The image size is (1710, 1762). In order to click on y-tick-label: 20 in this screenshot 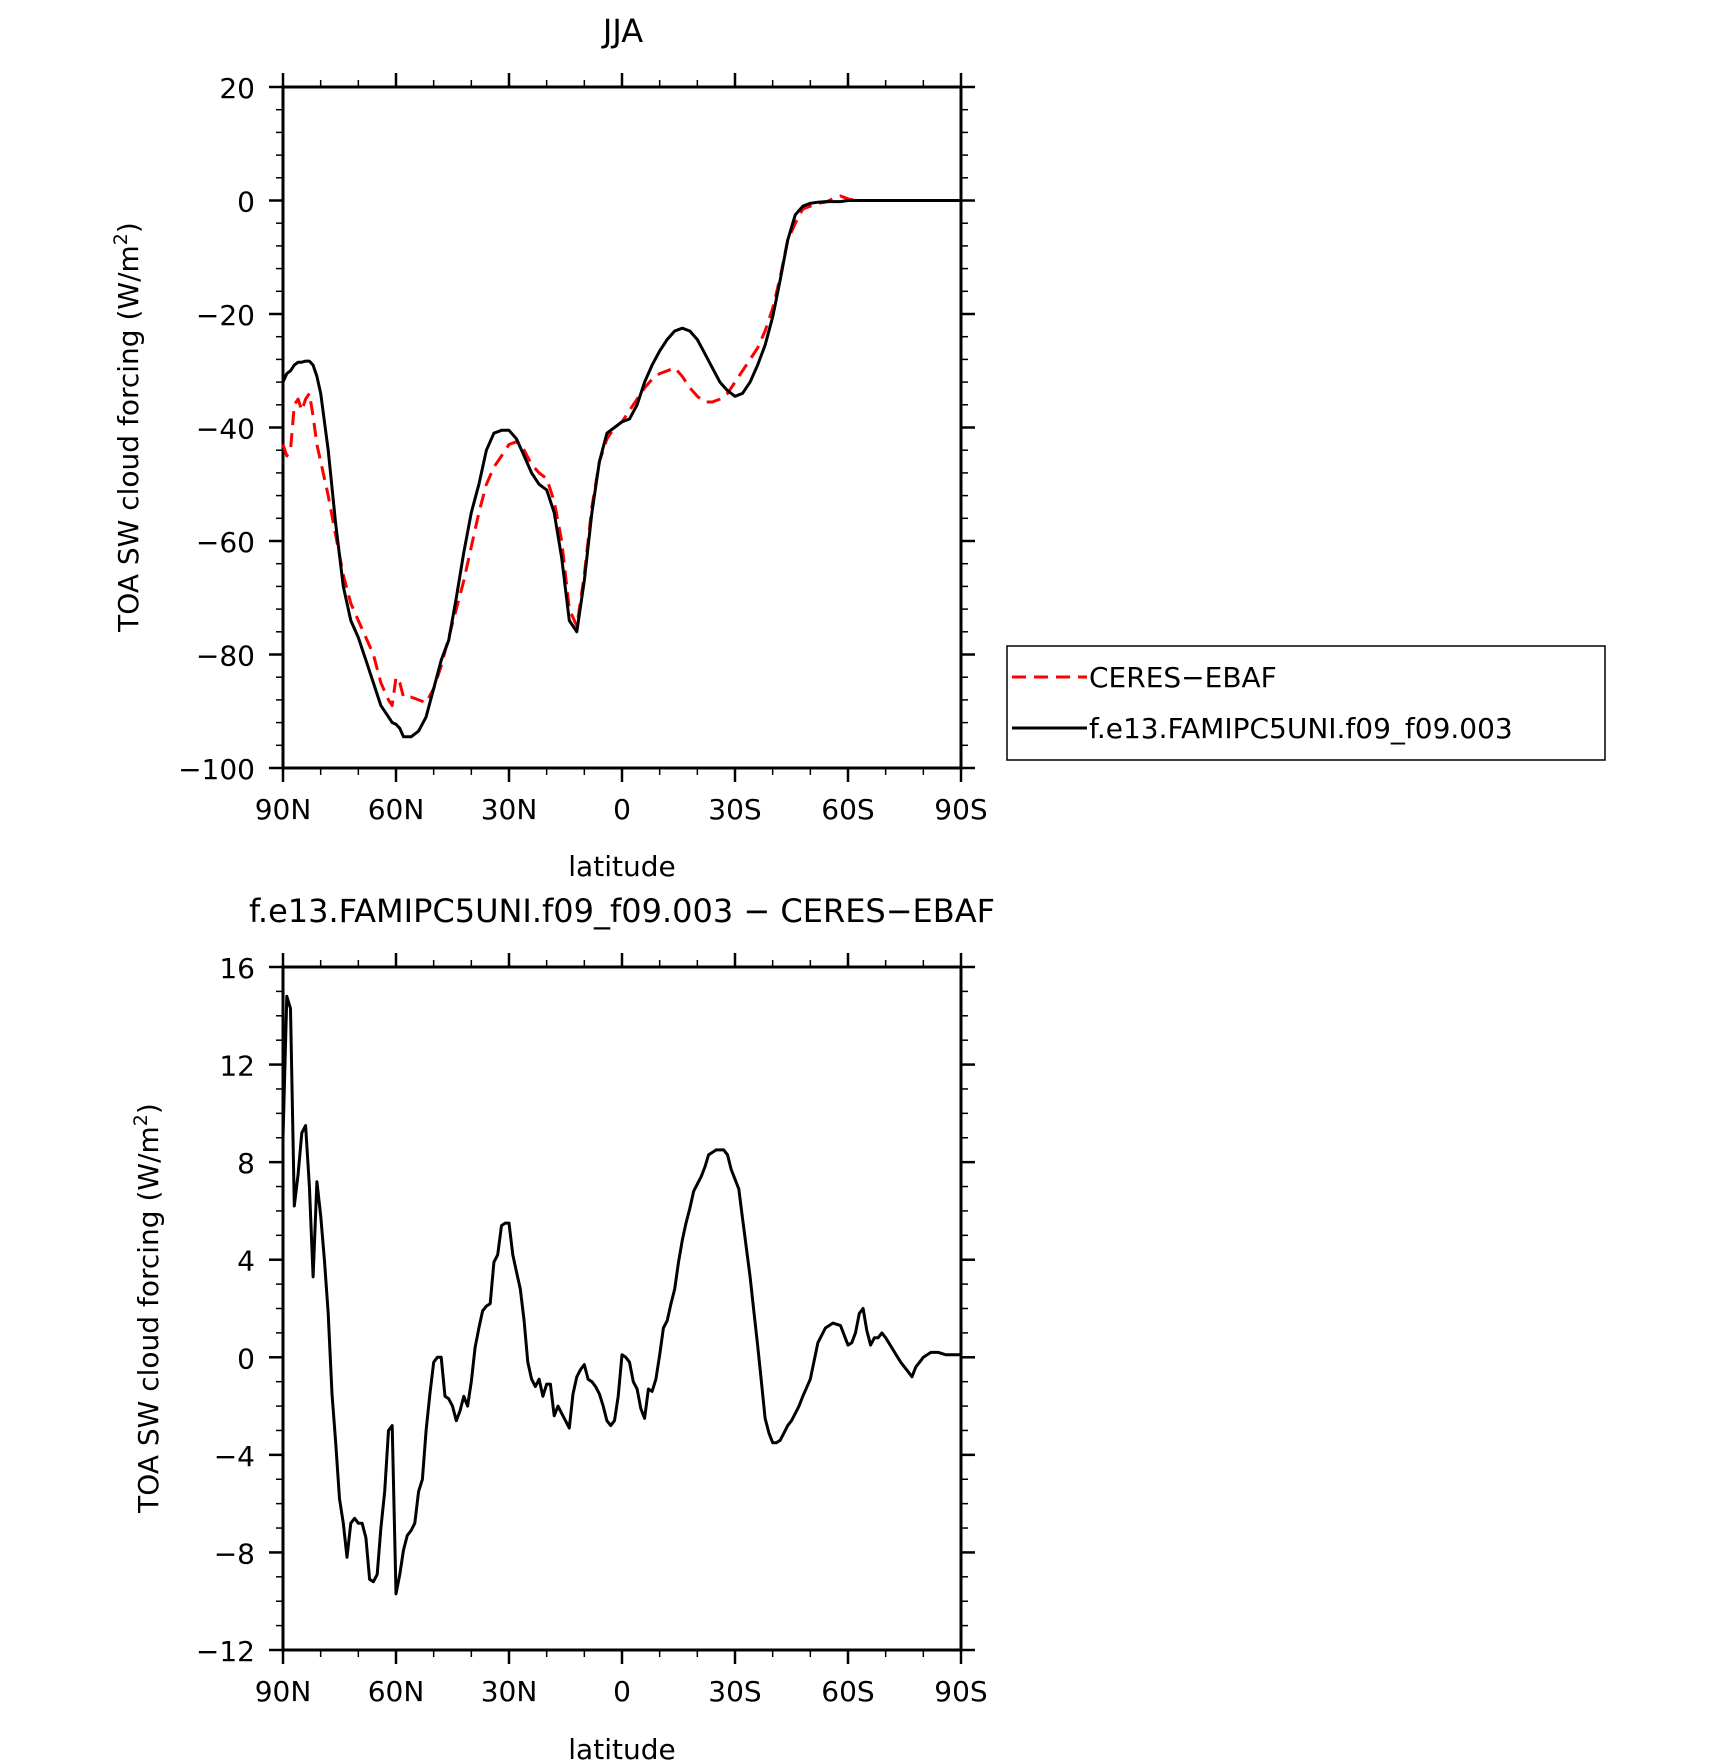, I will do `click(237, 88)`.